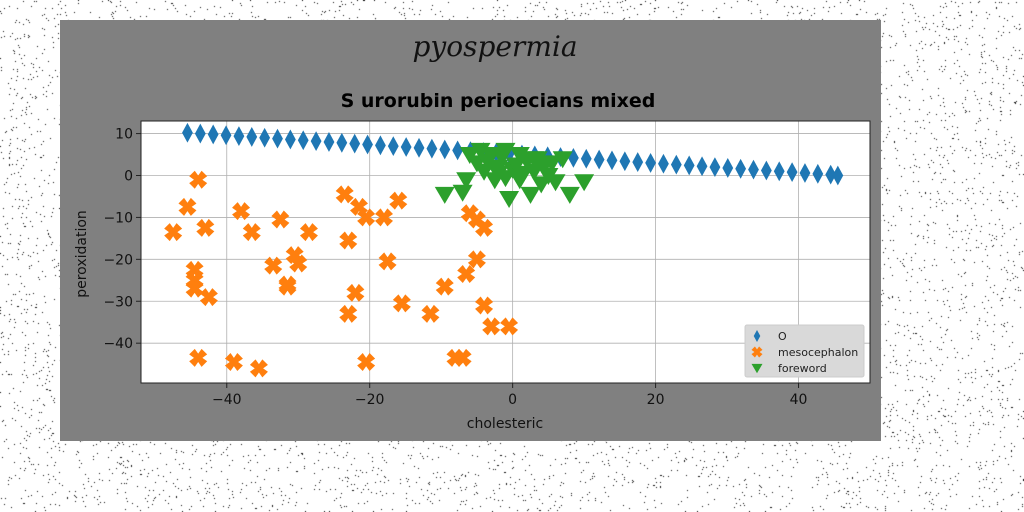  What do you see at coordinates (757, 368) in the screenshot?
I see `legend-marker` at bounding box center [757, 368].